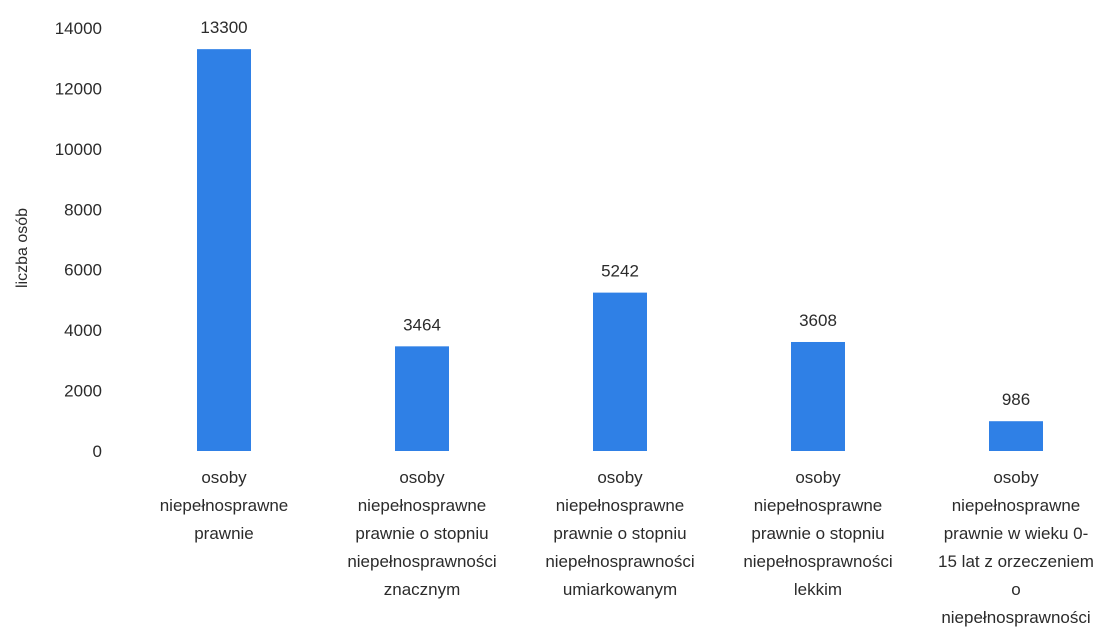 This screenshot has height=637, width=1115. I want to click on y-tick-label: 6000, so click(83, 270).